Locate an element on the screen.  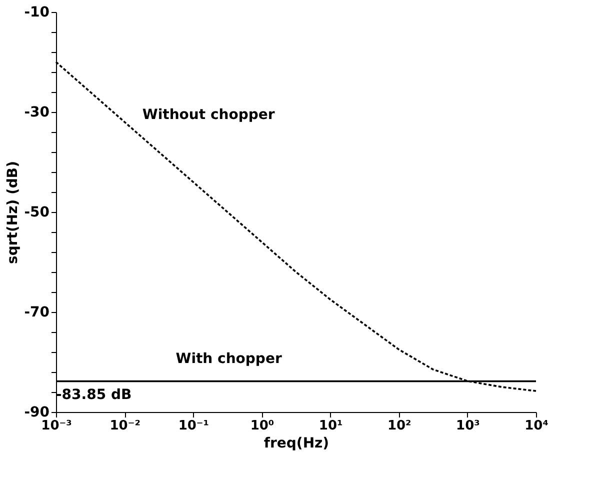
x-tick-label: 10⁻¹ is located at coordinates (193, 426).